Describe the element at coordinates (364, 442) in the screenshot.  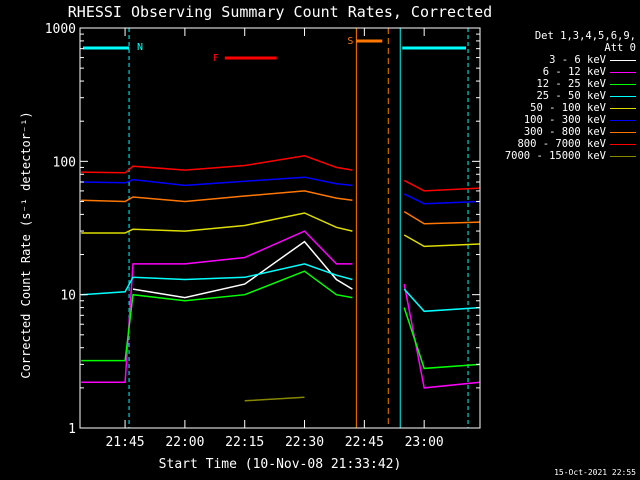
I see `x-tick-label: 22:45` at that location.